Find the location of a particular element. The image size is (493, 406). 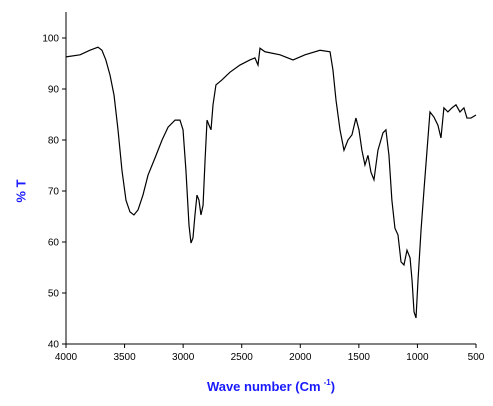

x-tick-label: 1000 is located at coordinates (417, 357).